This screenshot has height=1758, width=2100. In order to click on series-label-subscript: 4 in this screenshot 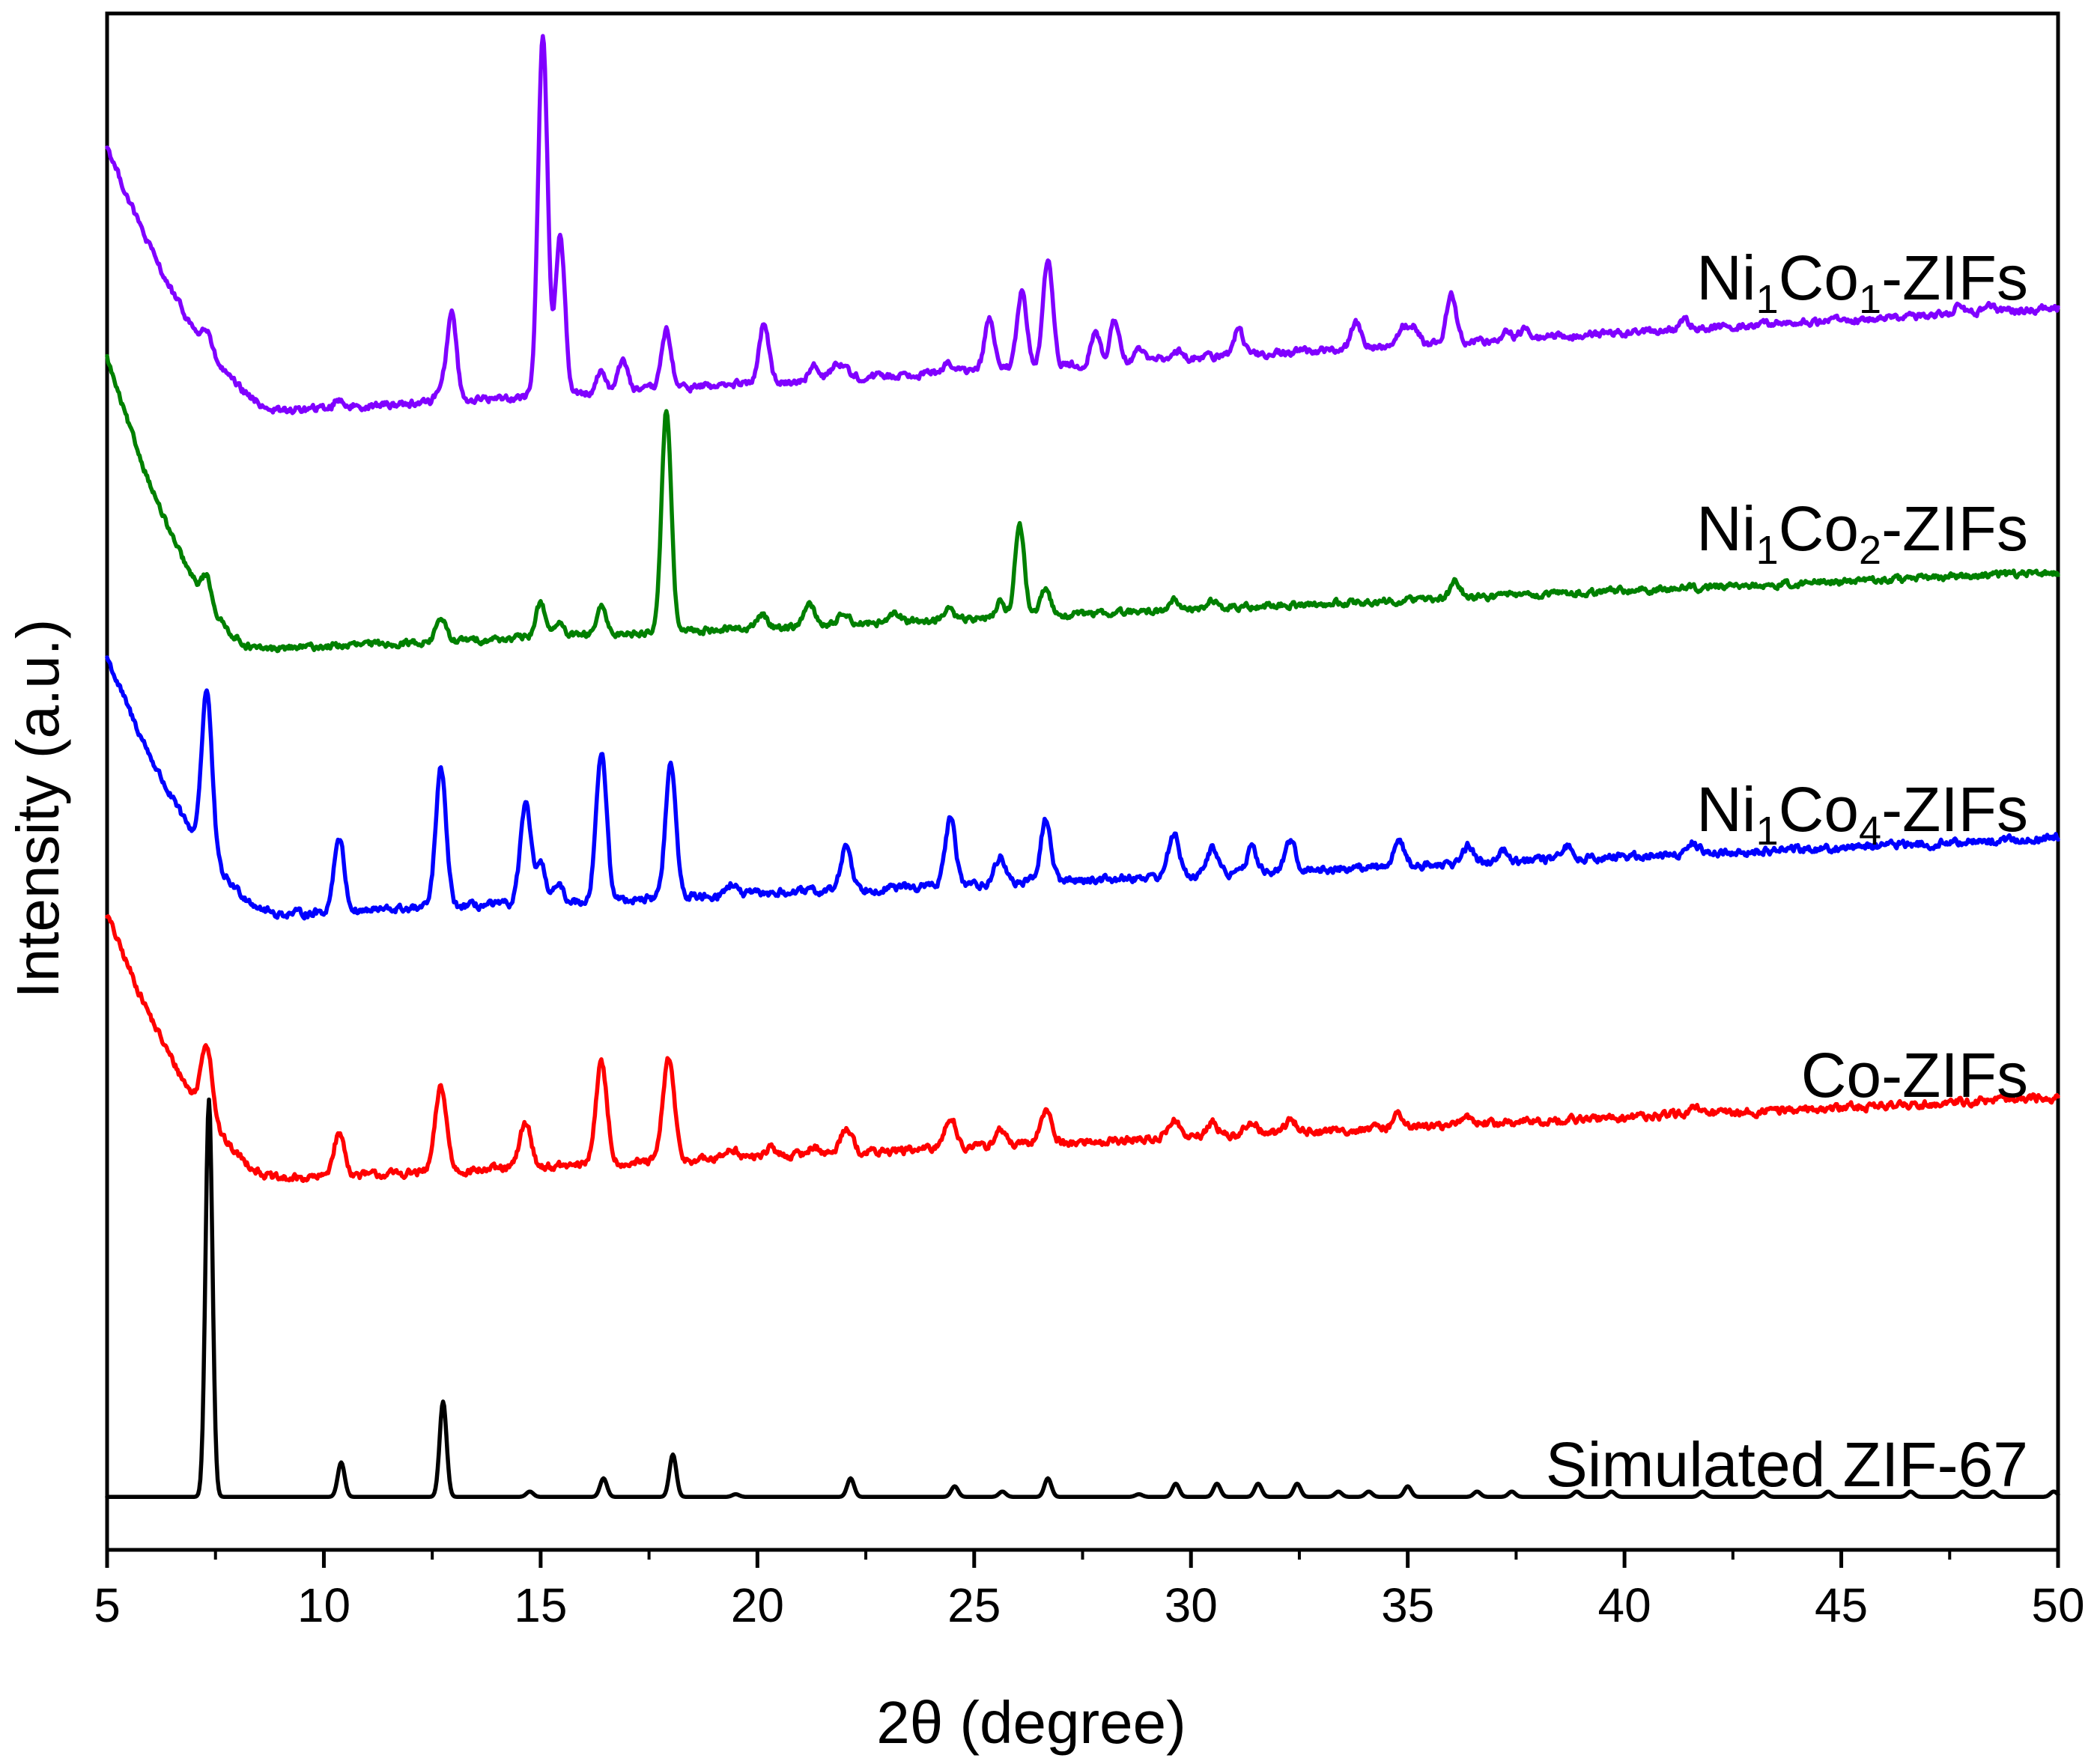, I will do `click(1870, 832)`.